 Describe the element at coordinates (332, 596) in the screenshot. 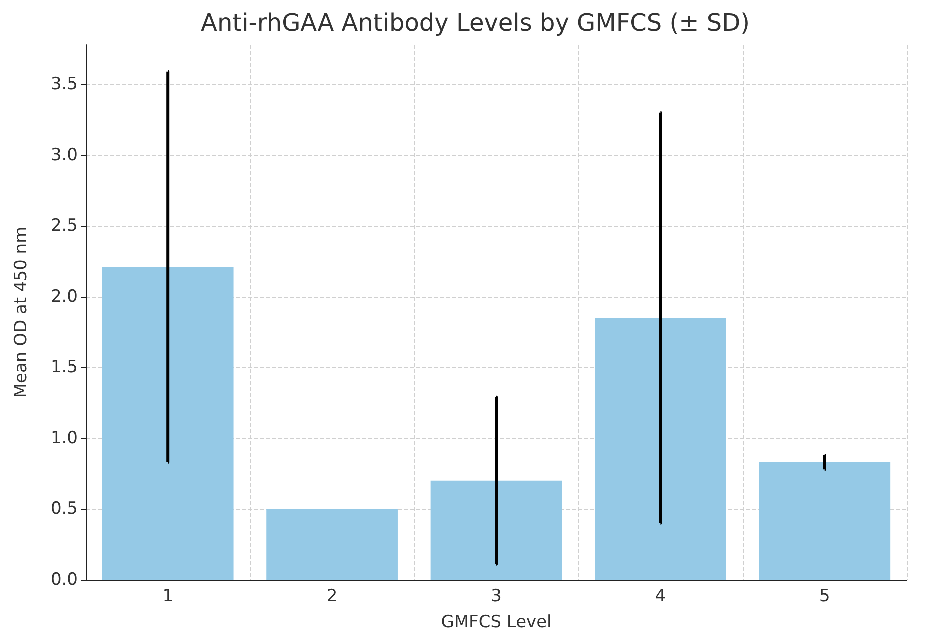

I see `x-tick-label: 2` at that location.